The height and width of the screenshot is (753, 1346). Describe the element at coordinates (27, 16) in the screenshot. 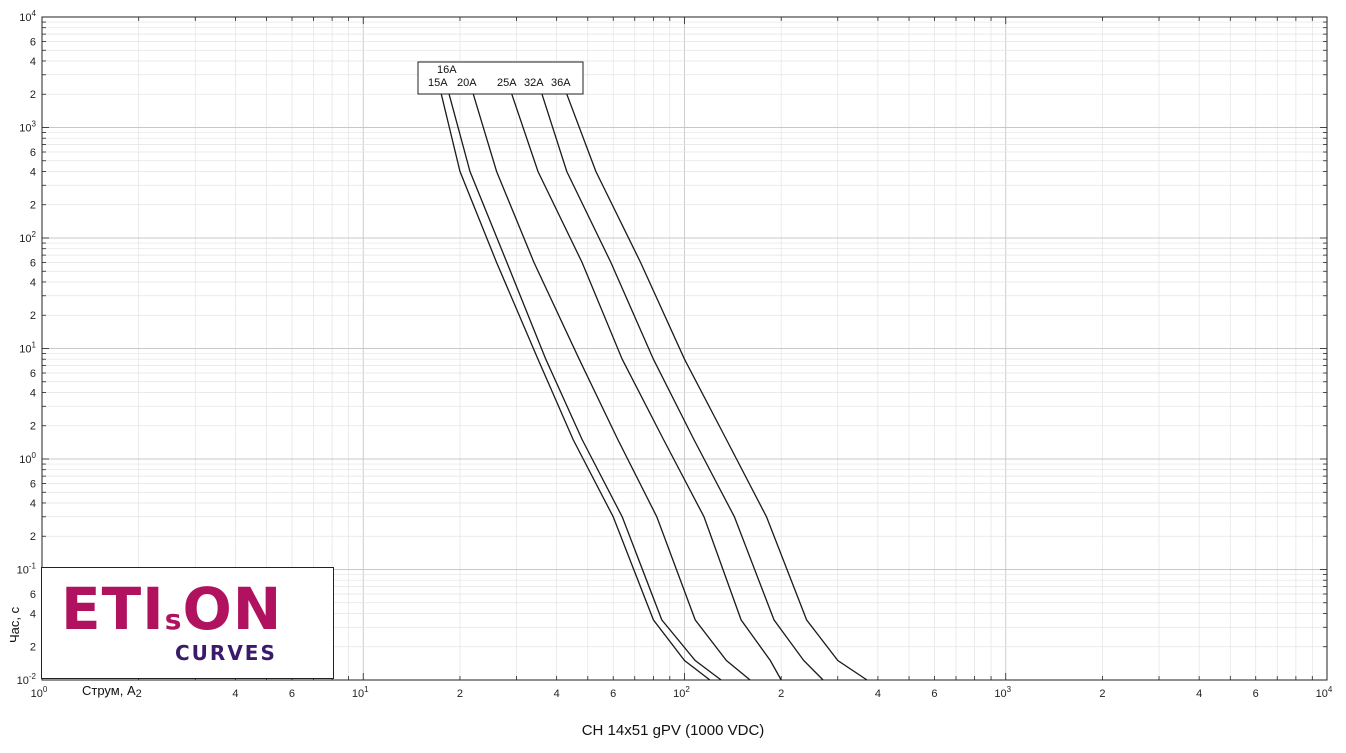

I see `y-tick-label: 10⁴` at that location.